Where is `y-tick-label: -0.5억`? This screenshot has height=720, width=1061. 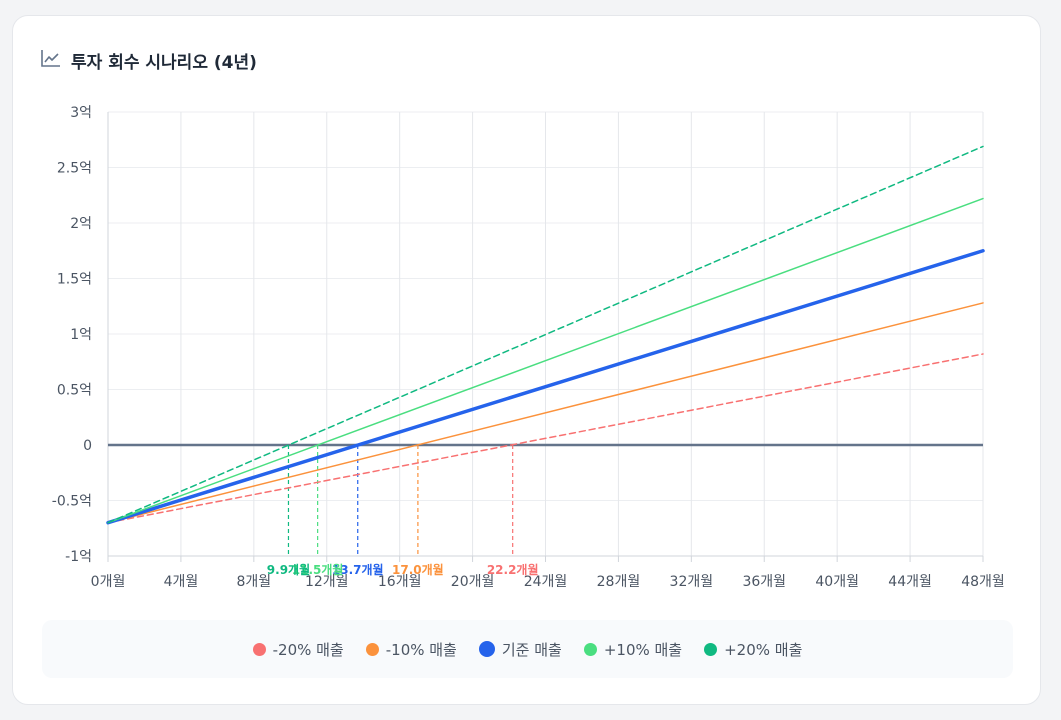 y-tick-label: -0.5억 is located at coordinates (72, 502).